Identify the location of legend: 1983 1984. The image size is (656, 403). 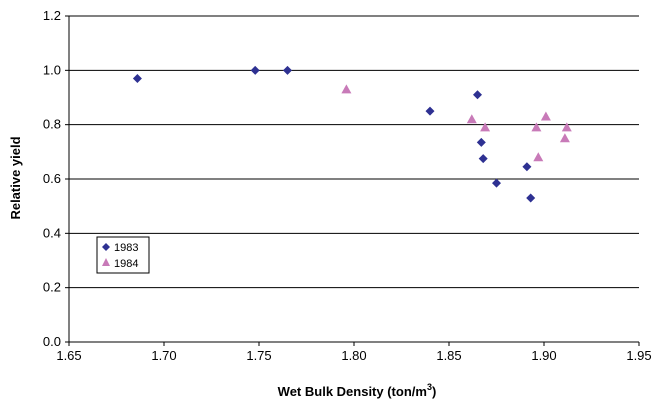
(123, 255).